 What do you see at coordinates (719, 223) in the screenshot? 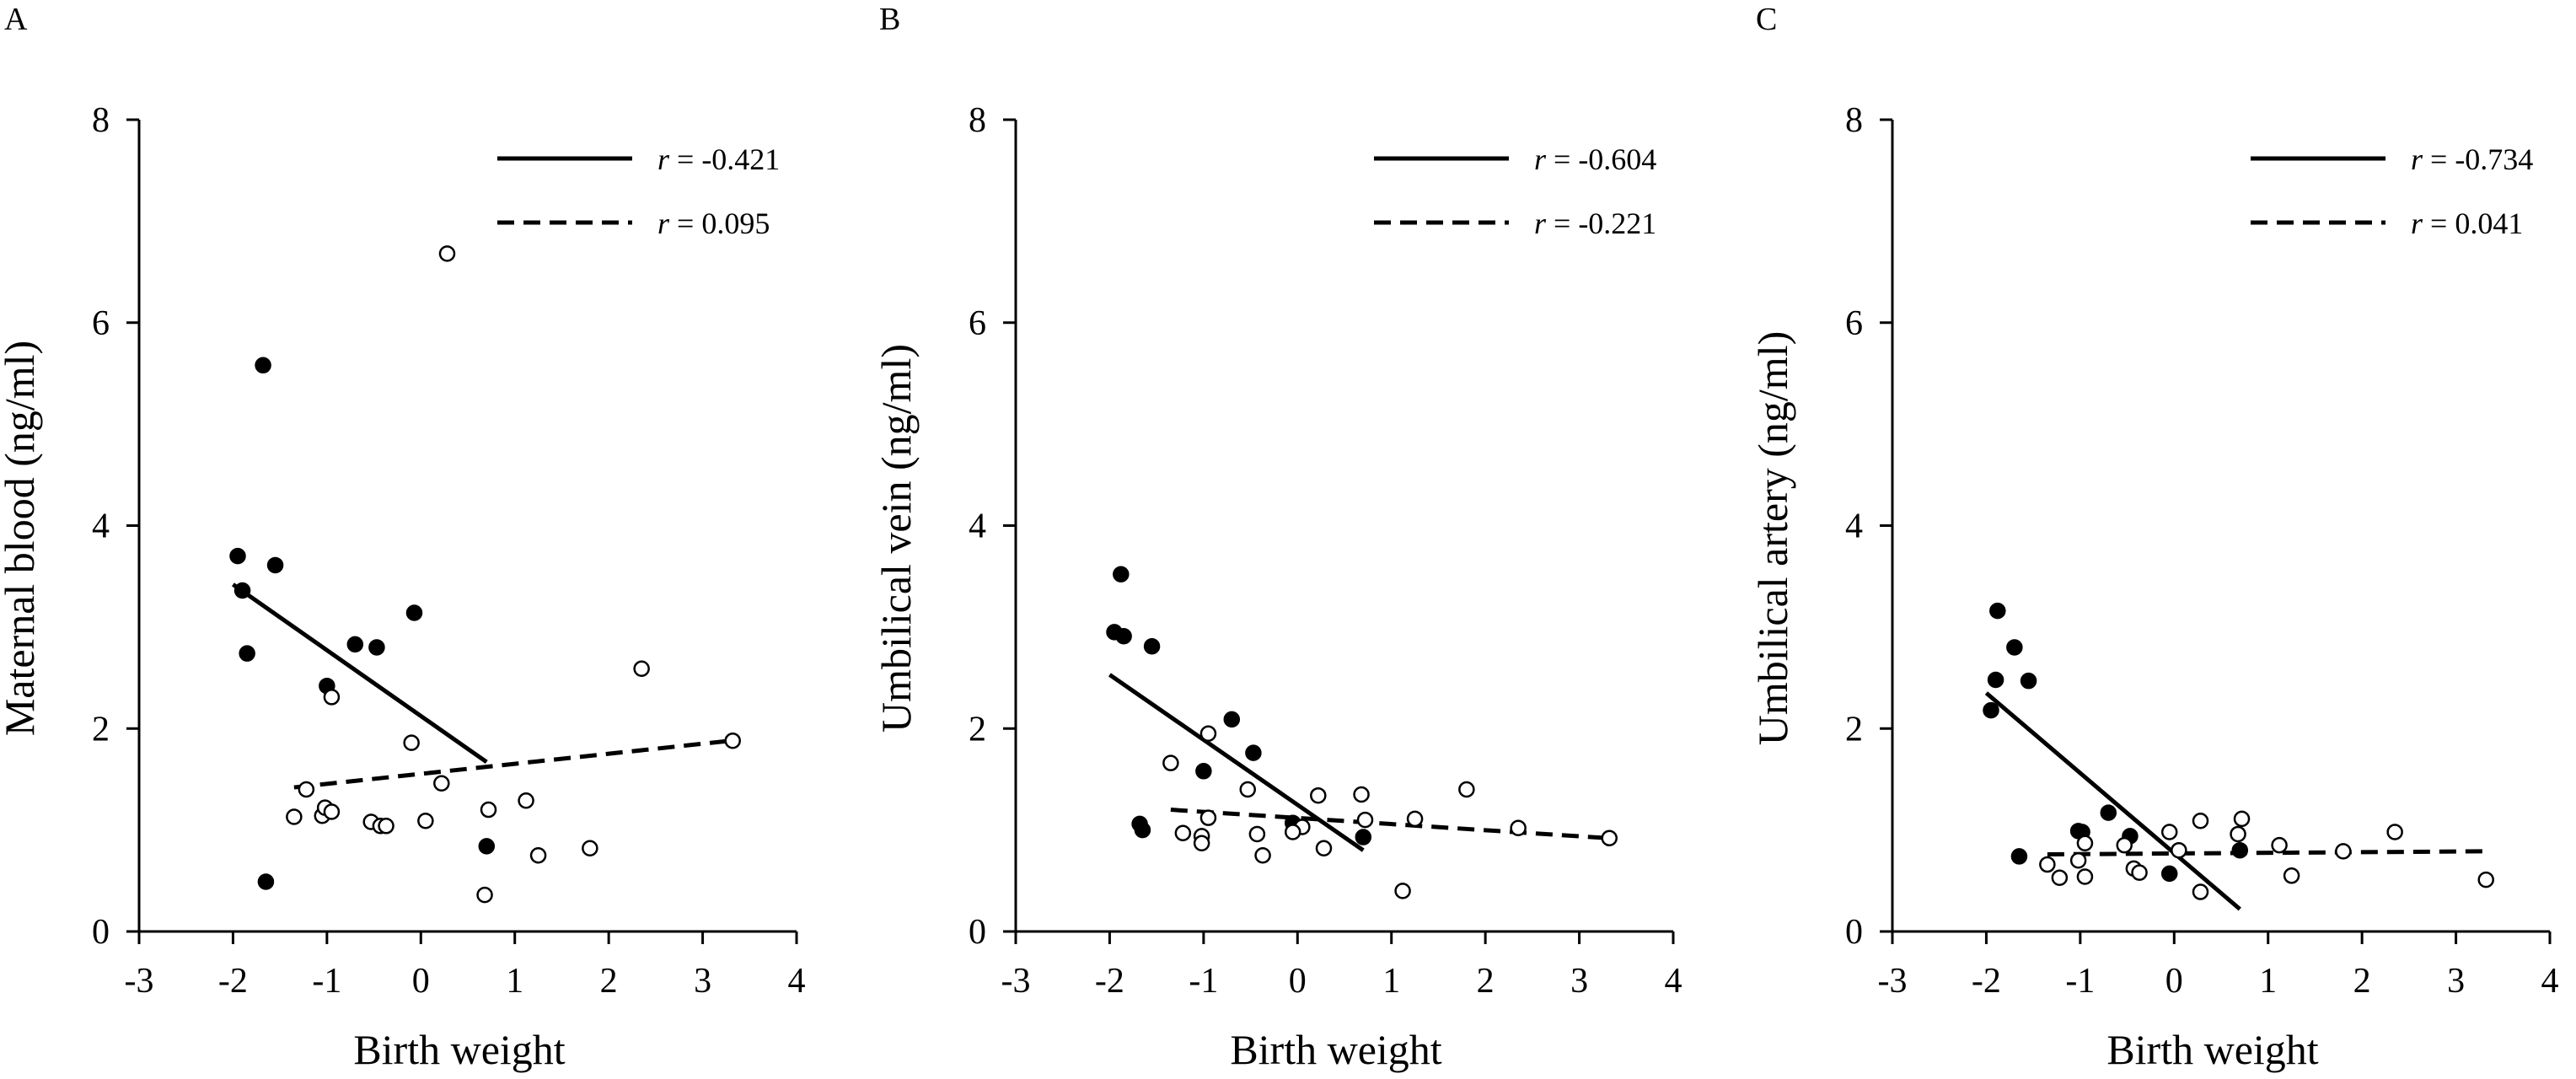
I see `legend-r-value: = 0.095` at bounding box center [719, 223].